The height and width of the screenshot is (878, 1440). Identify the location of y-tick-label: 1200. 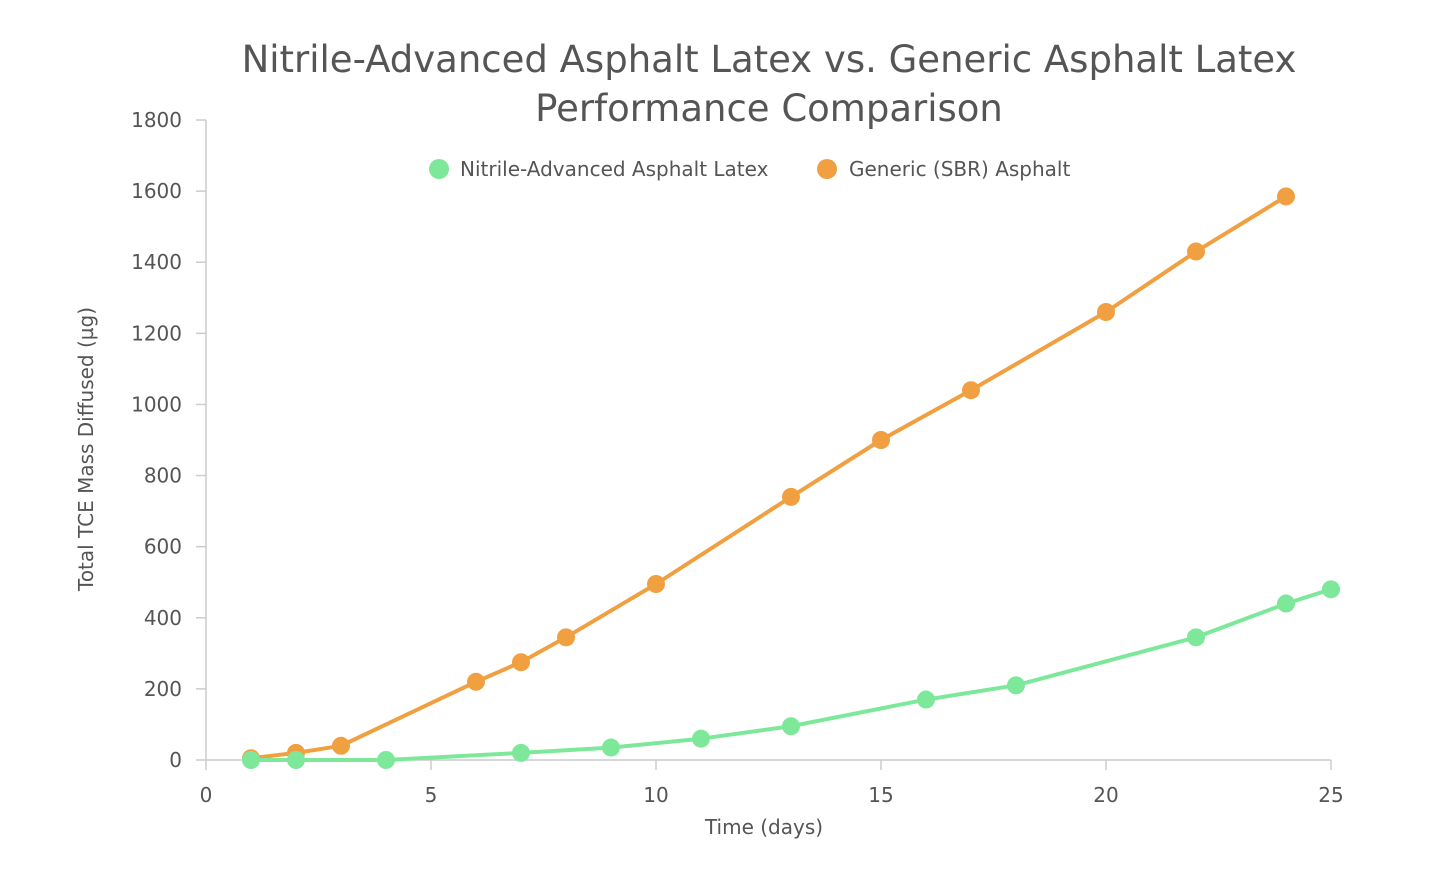
(156, 333).